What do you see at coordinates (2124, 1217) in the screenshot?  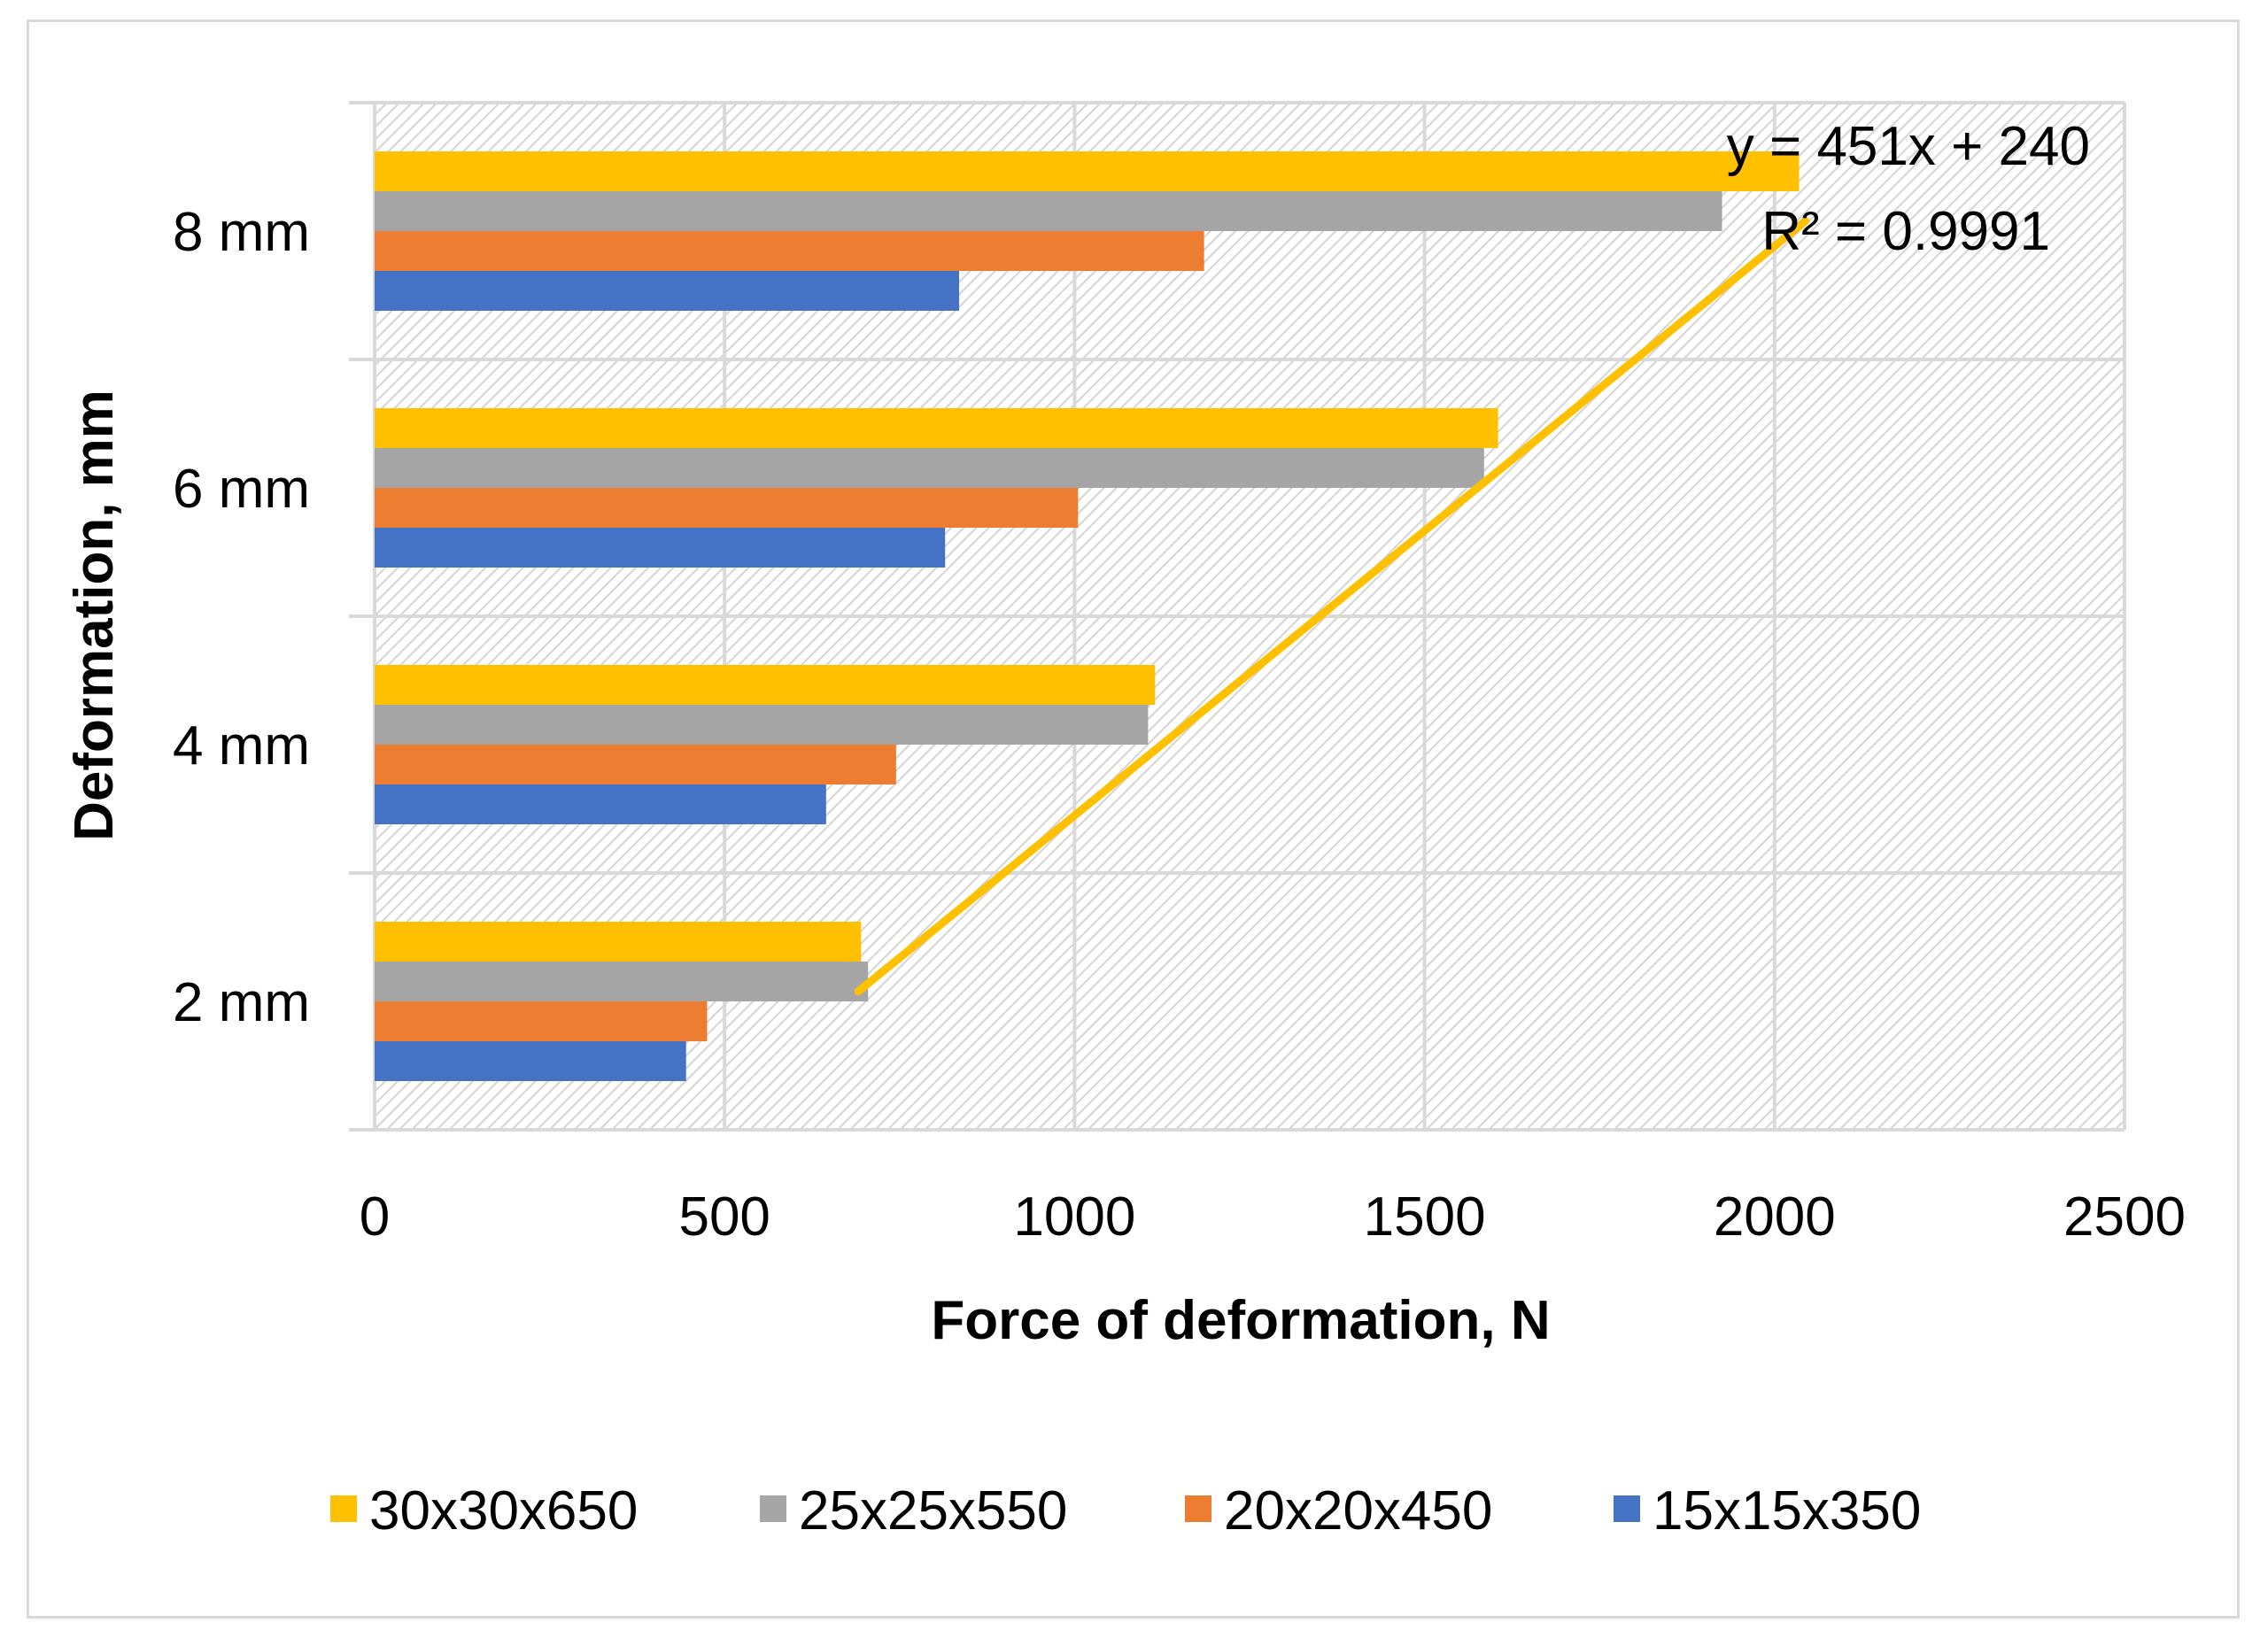 I see `x-tick-label: 2500` at bounding box center [2124, 1217].